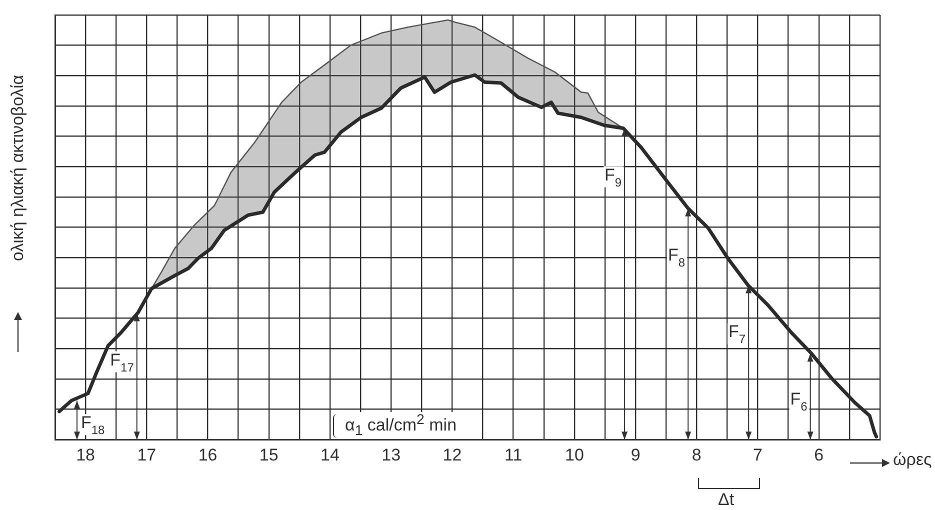 The height and width of the screenshot is (510, 935). I want to click on x-tick-label: 8, so click(697, 454).